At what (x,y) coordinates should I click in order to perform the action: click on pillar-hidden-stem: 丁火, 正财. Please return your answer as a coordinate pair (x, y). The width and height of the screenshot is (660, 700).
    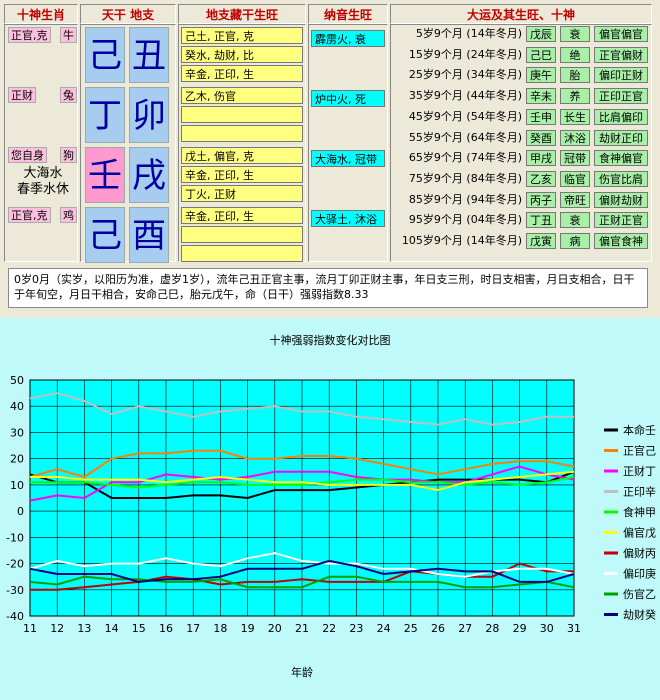
    Looking at the image, I should click on (242, 193).